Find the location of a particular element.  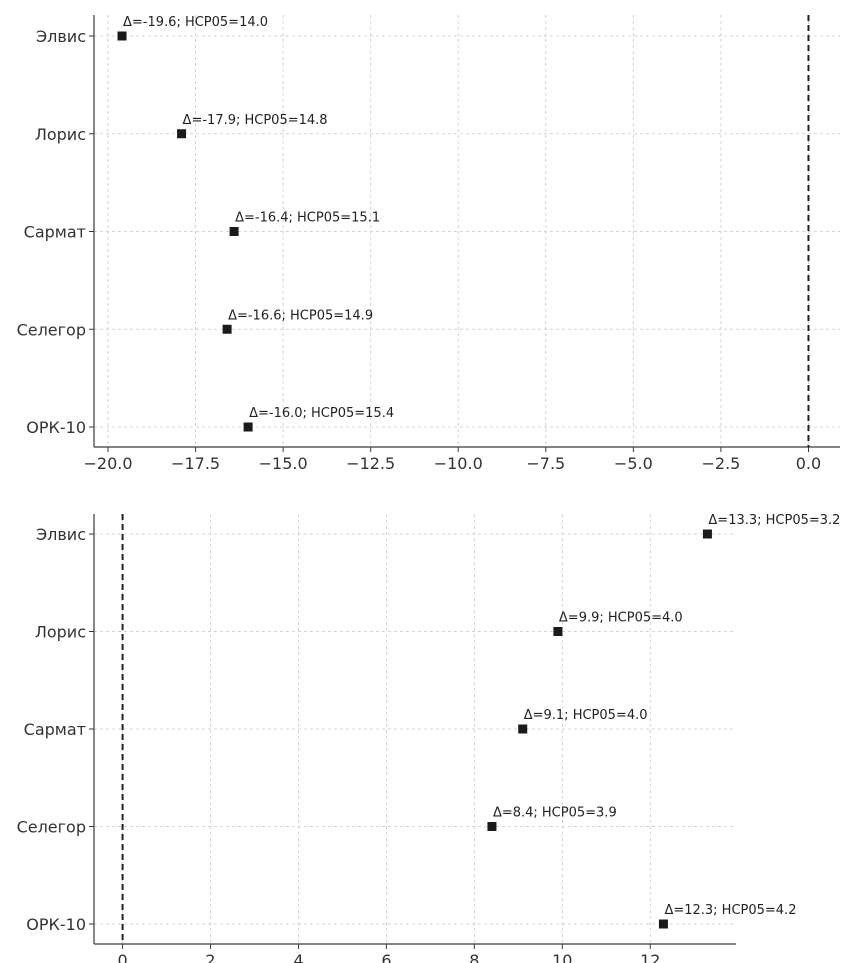

x-tick-label: 6 is located at coordinates (386, 957).